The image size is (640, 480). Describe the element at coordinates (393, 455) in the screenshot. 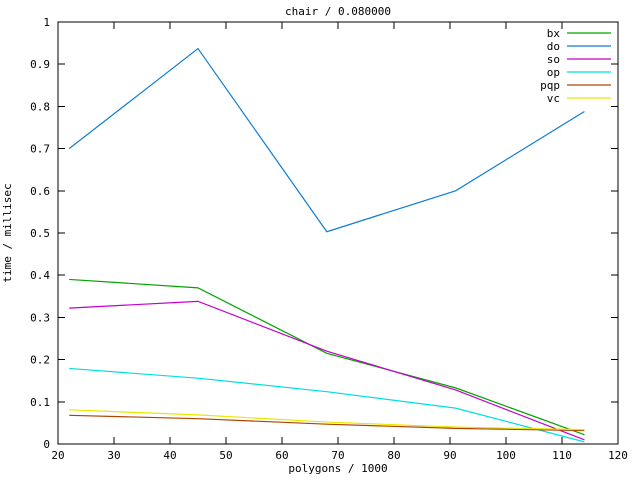

I see `x-tick-label: 80` at that location.